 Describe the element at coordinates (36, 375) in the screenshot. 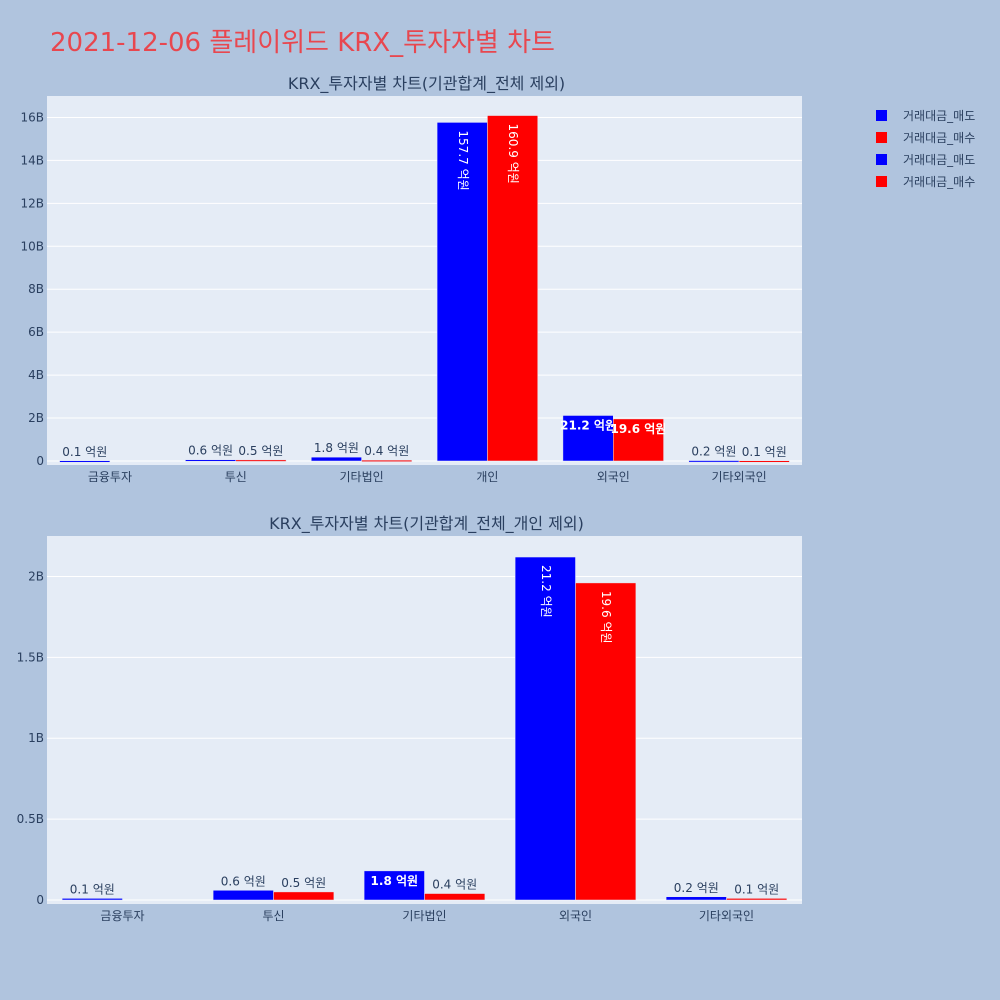

I see `y-tick-label: 4B` at that location.